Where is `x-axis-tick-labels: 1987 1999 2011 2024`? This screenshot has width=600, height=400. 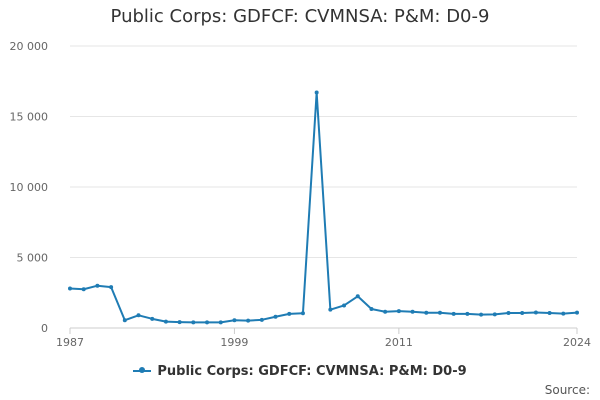
x-axis-tick-labels: 1987 1999 2011 2024 is located at coordinates (323, 342).